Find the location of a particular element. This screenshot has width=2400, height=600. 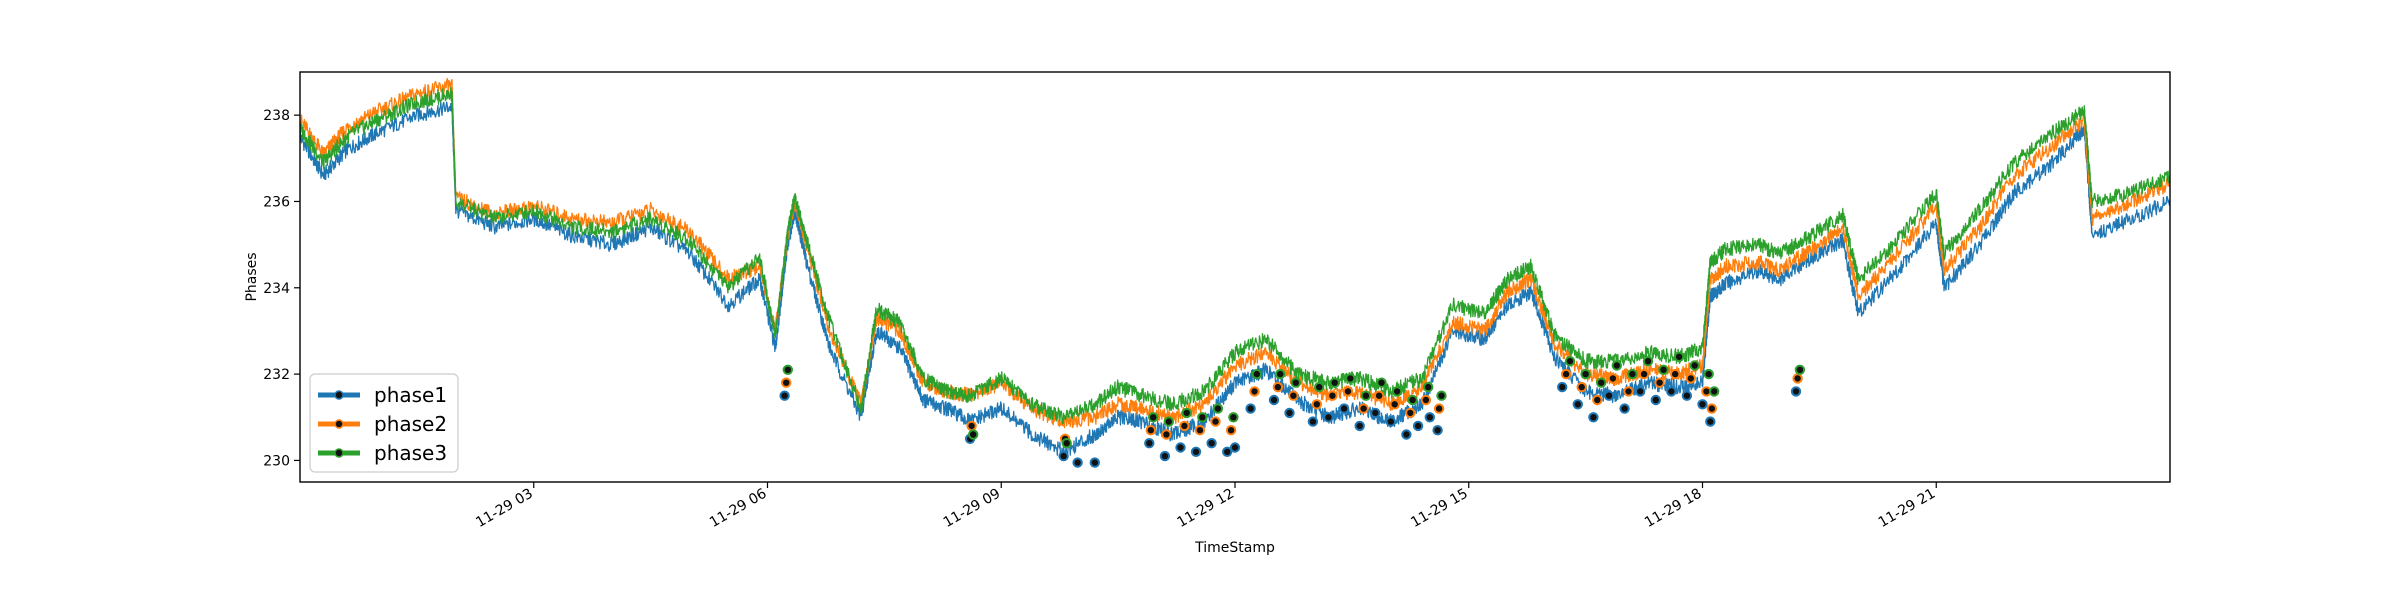

legend-item-phase3: phase3 is located at coordinates (382, 453).